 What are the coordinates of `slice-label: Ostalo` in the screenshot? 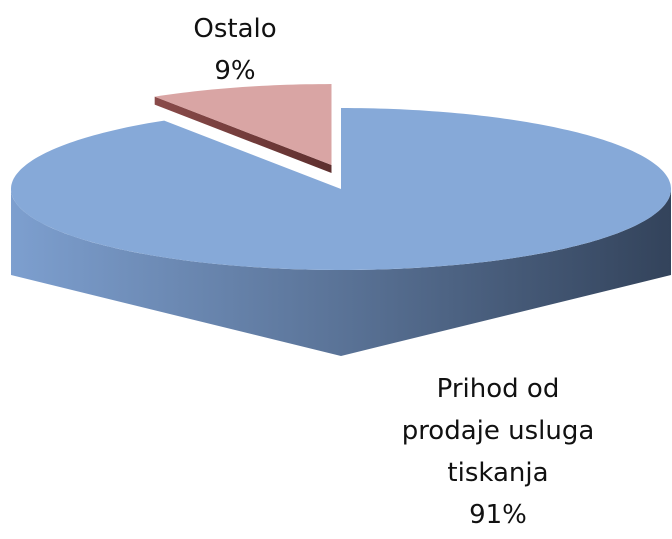 It's located at (235, 29).